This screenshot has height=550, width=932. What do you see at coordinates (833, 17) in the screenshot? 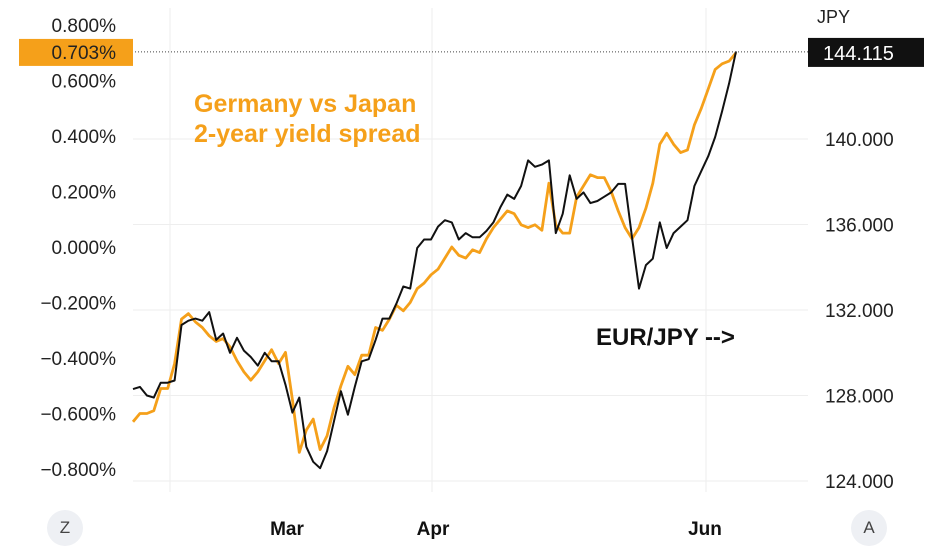
I see `right-axis-unit: JPY` at bounding box center [833, 17].